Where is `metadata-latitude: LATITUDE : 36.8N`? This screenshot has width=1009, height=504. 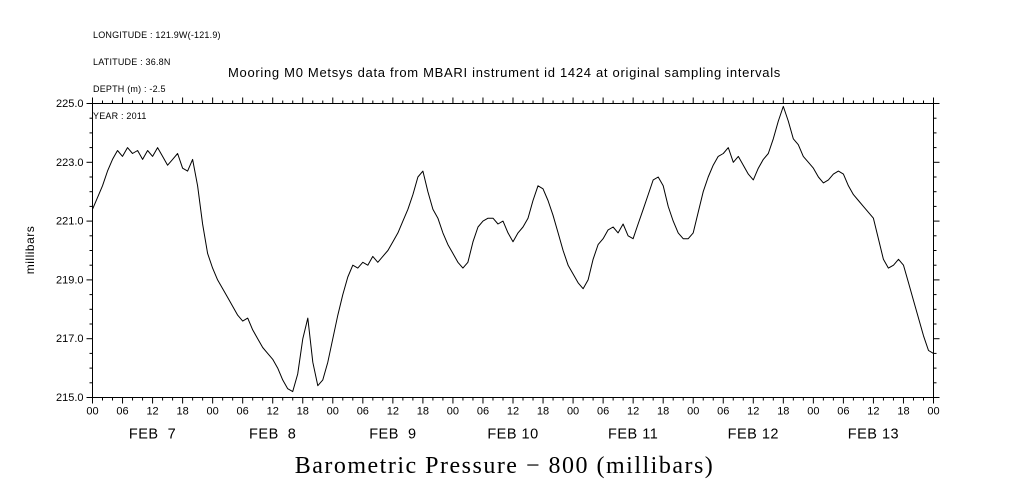
metadata-latitude: LATITUDE : 36.8N is located at coordinates (132, 62).